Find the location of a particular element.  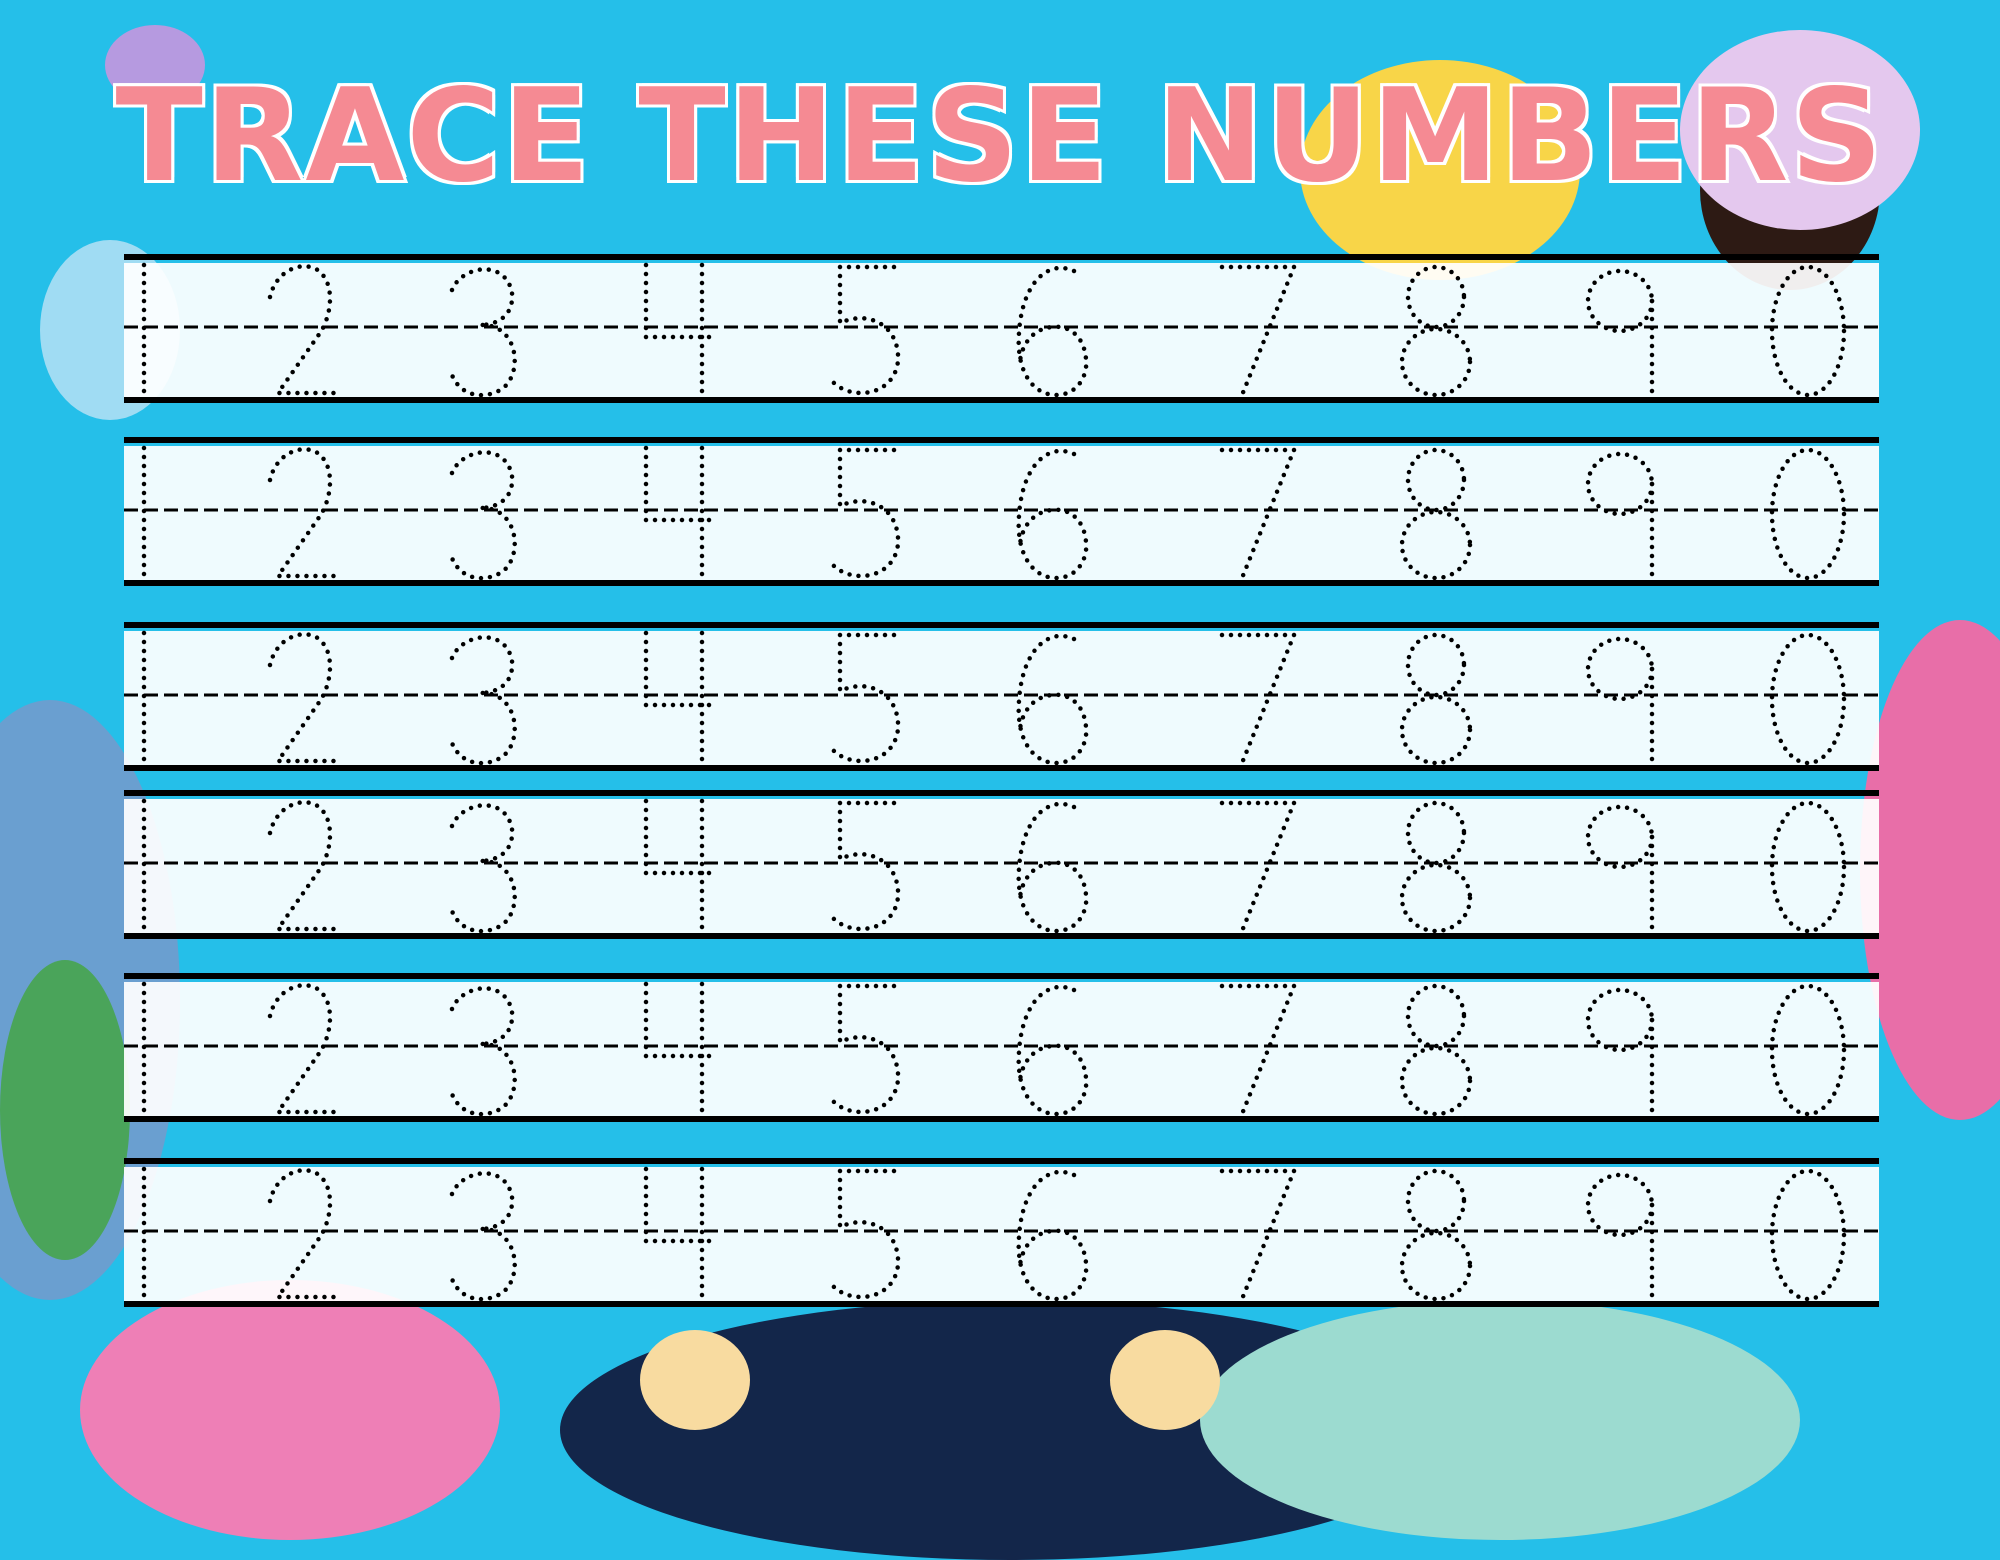

jellyfish-icon is located at coordinates (155, 65).